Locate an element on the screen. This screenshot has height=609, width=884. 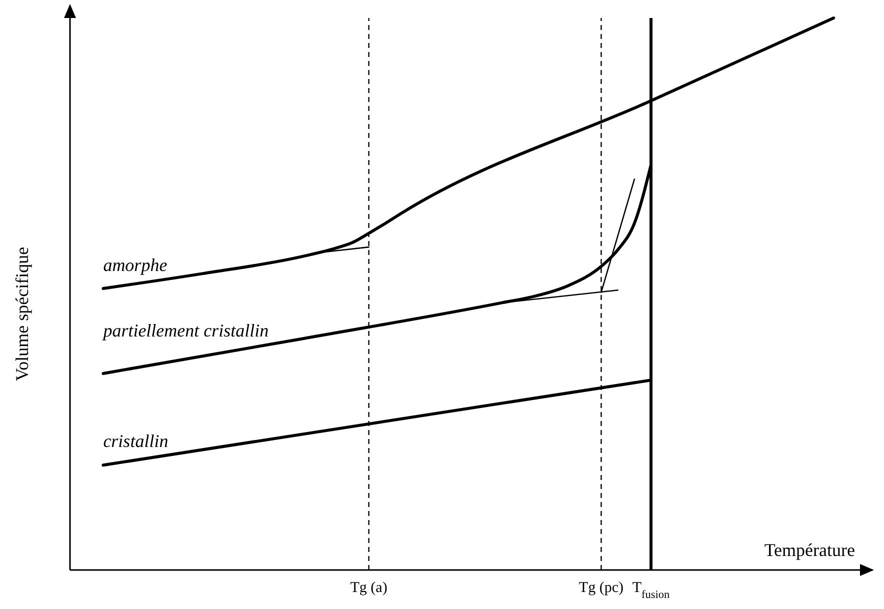
series-label: cristallin is located at coordinates (135, 441).